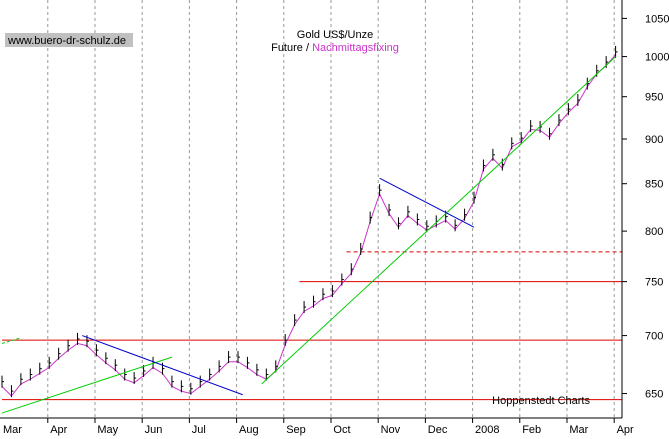 The width and height of the screenshot is (669, 439). Describe the element at coordinates (438, 430) in the screenshot. I see `x-tick-label: Dec` at that location.